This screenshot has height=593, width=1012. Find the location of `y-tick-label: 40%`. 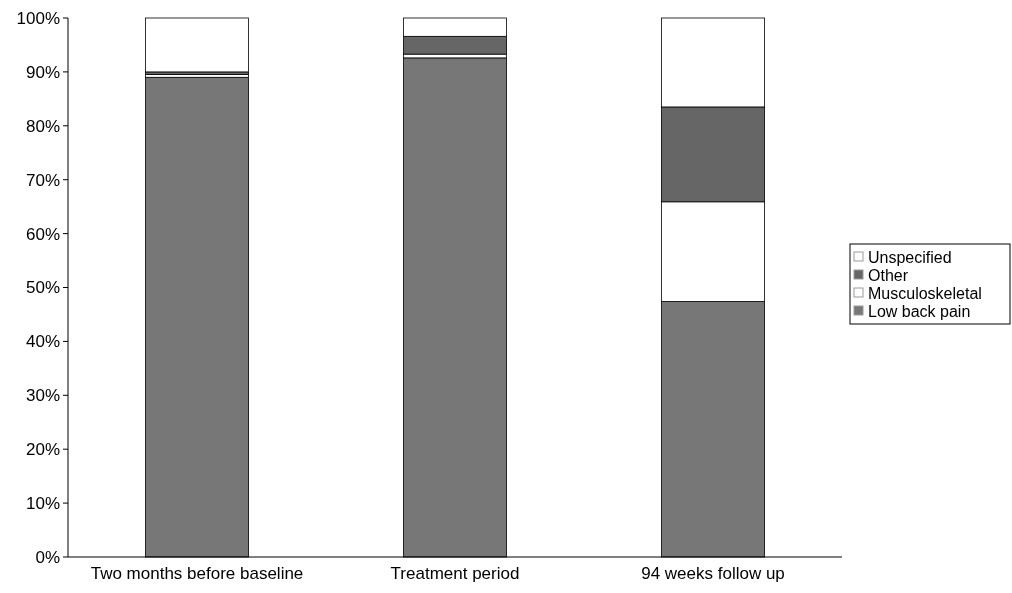

y-tick-label: 40% is located at coordinates (42, 342).